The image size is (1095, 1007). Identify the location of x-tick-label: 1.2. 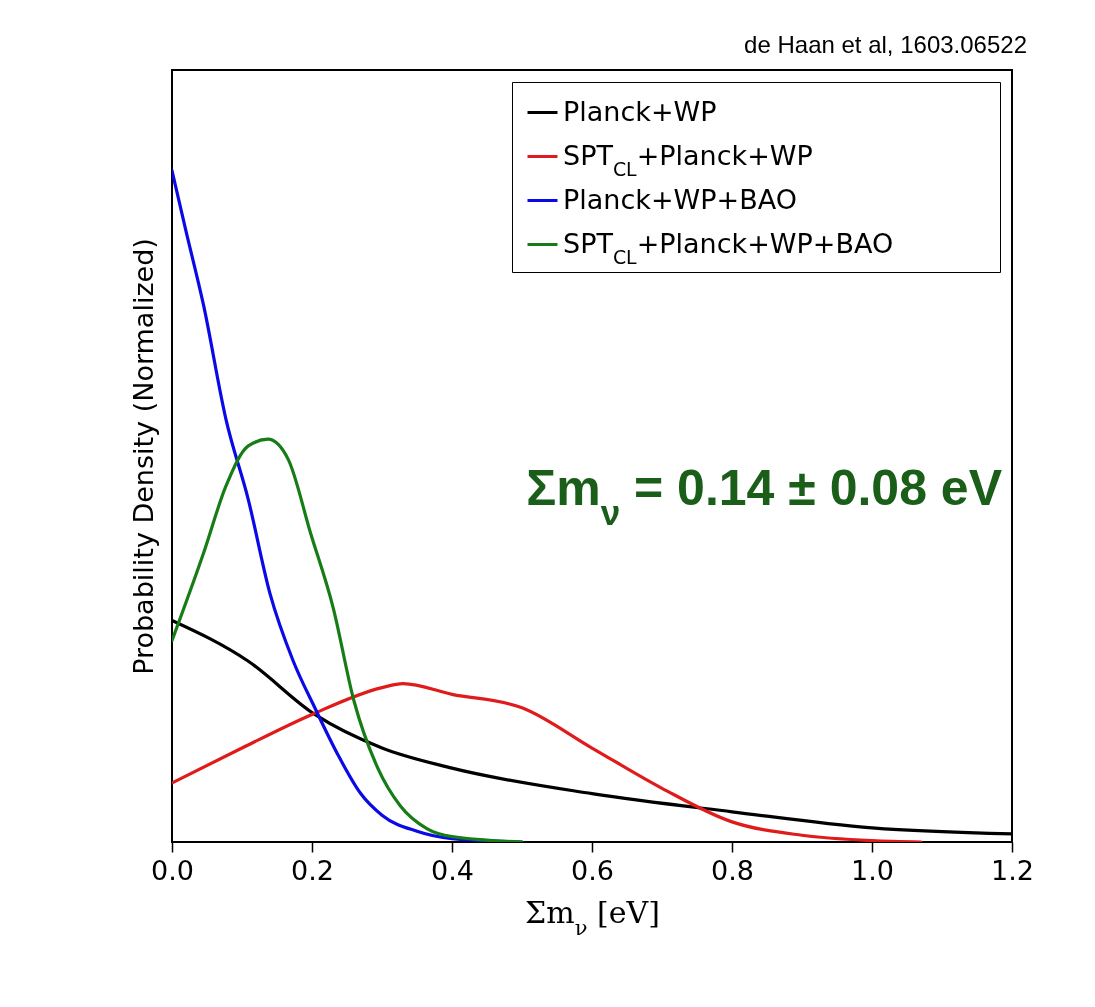
(1012, 870).